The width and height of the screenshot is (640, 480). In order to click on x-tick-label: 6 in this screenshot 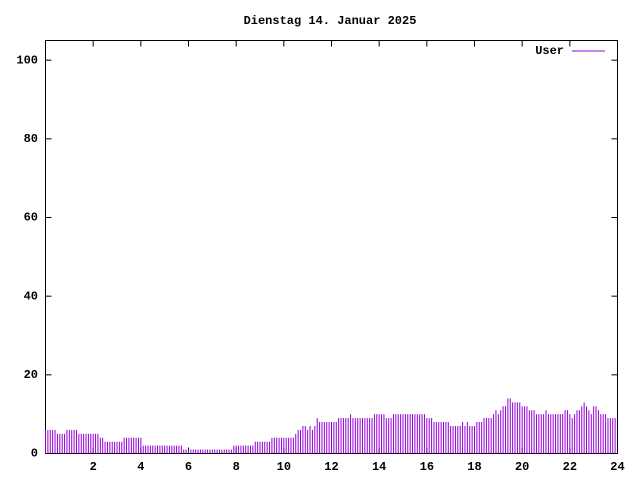, I will do `click(188, 467)`.